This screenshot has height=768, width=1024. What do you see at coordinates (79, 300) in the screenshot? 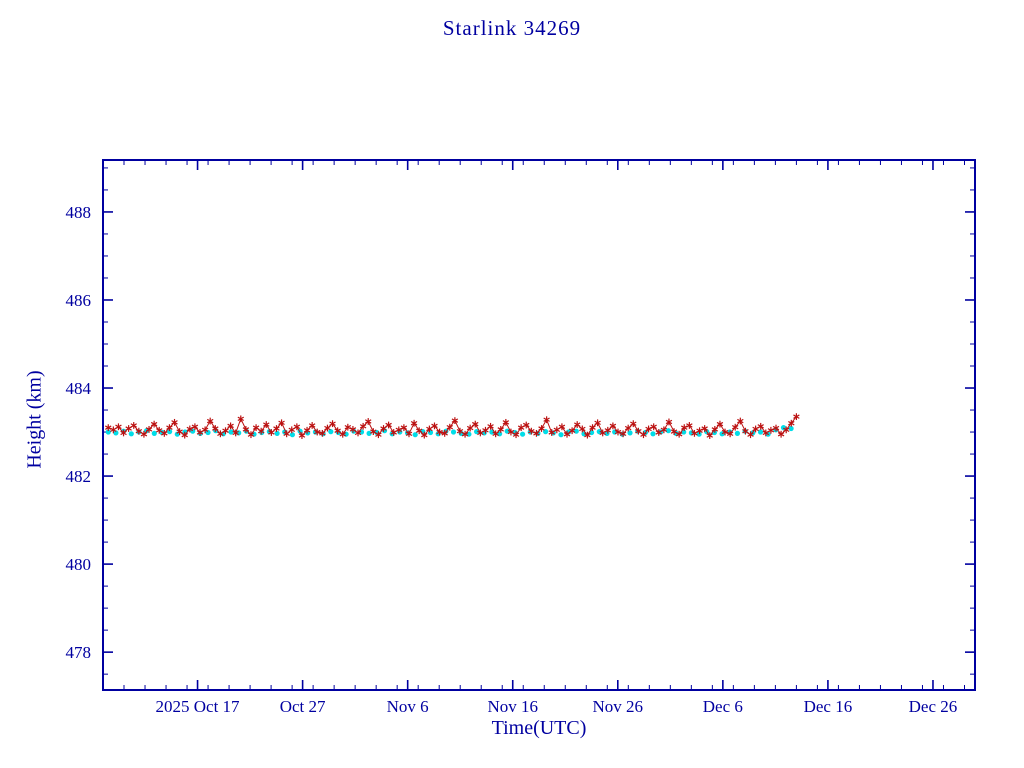
I see `y-tick-label: 486` at bounding box center [79, 300].